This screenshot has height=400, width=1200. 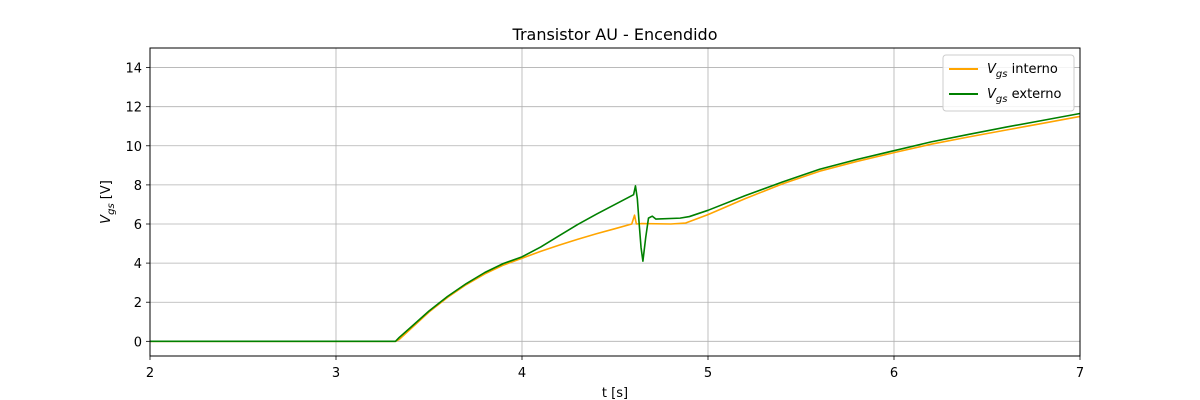 What do you see at coordinates (133, 147) in the screenshot?
I see `y-tick-label: 10` at bounding box center [133, 147].